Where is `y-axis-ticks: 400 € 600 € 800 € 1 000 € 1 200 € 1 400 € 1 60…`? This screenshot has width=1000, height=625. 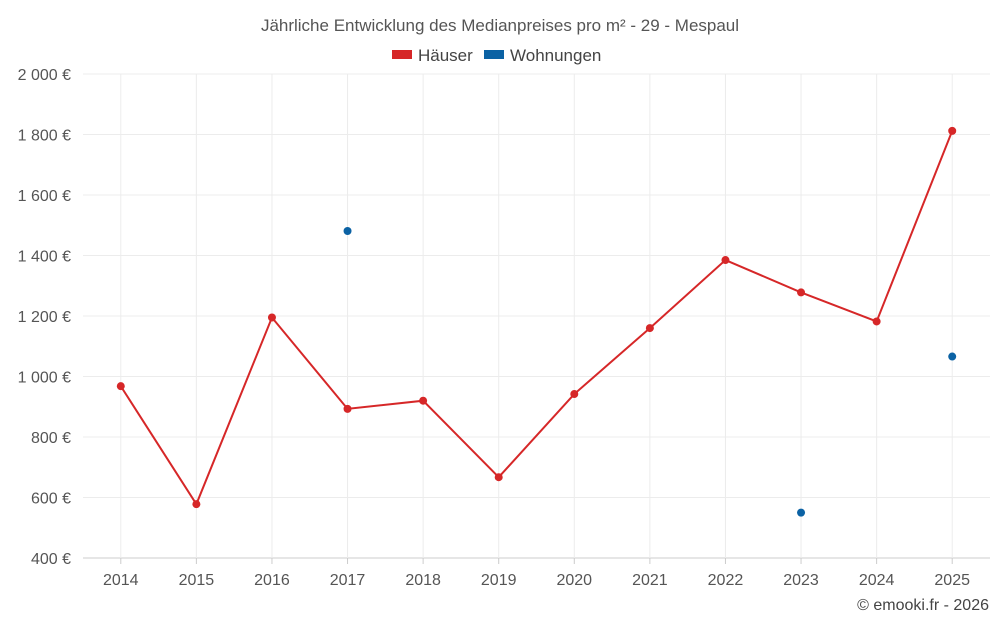
y-axis-ticks: 400 € 600 € 800 € 1 000 € 1 200 € 1 400 € 1 60… is located at coordinates (44, 317).